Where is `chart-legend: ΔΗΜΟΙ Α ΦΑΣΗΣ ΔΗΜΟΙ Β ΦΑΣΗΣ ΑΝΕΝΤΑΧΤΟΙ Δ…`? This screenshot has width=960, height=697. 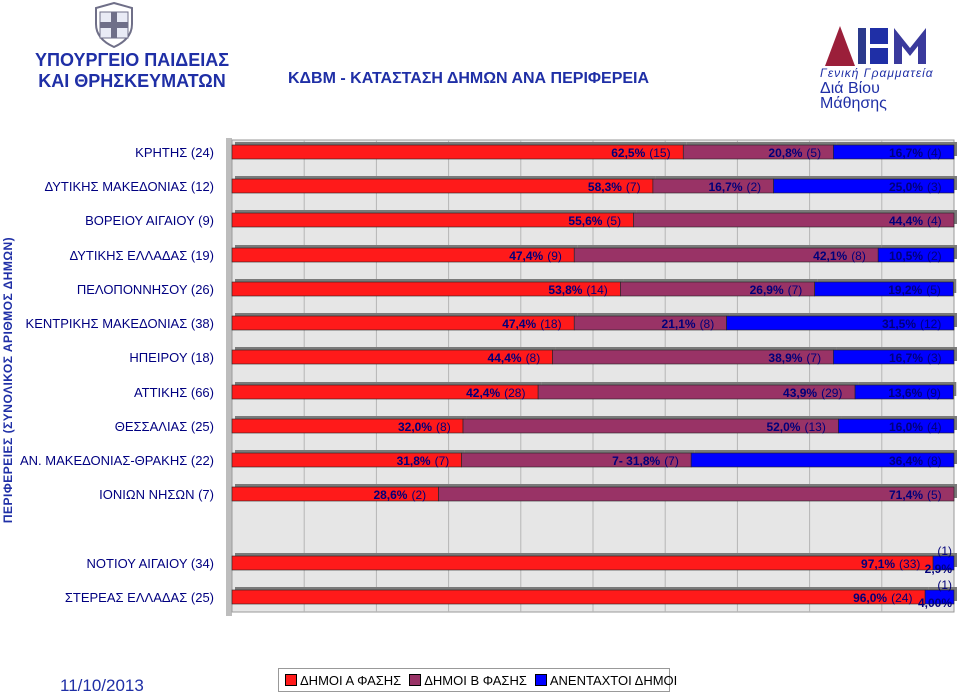
chart-legend: ΔΗΜΟΙ Α ΦΑΣΗΣ ΔΗΜΟΙ Β ΦΑΣΗΣ ΑΝΕΝΤΑΧΤΟΙ Δ… is located at coordinates (477, 680).